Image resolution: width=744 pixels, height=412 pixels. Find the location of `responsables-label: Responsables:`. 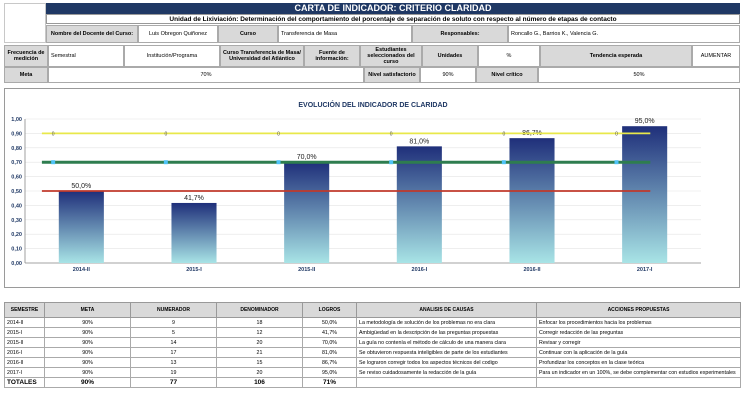

responsables-label: Responsables: is located at coordinates (460, 34).